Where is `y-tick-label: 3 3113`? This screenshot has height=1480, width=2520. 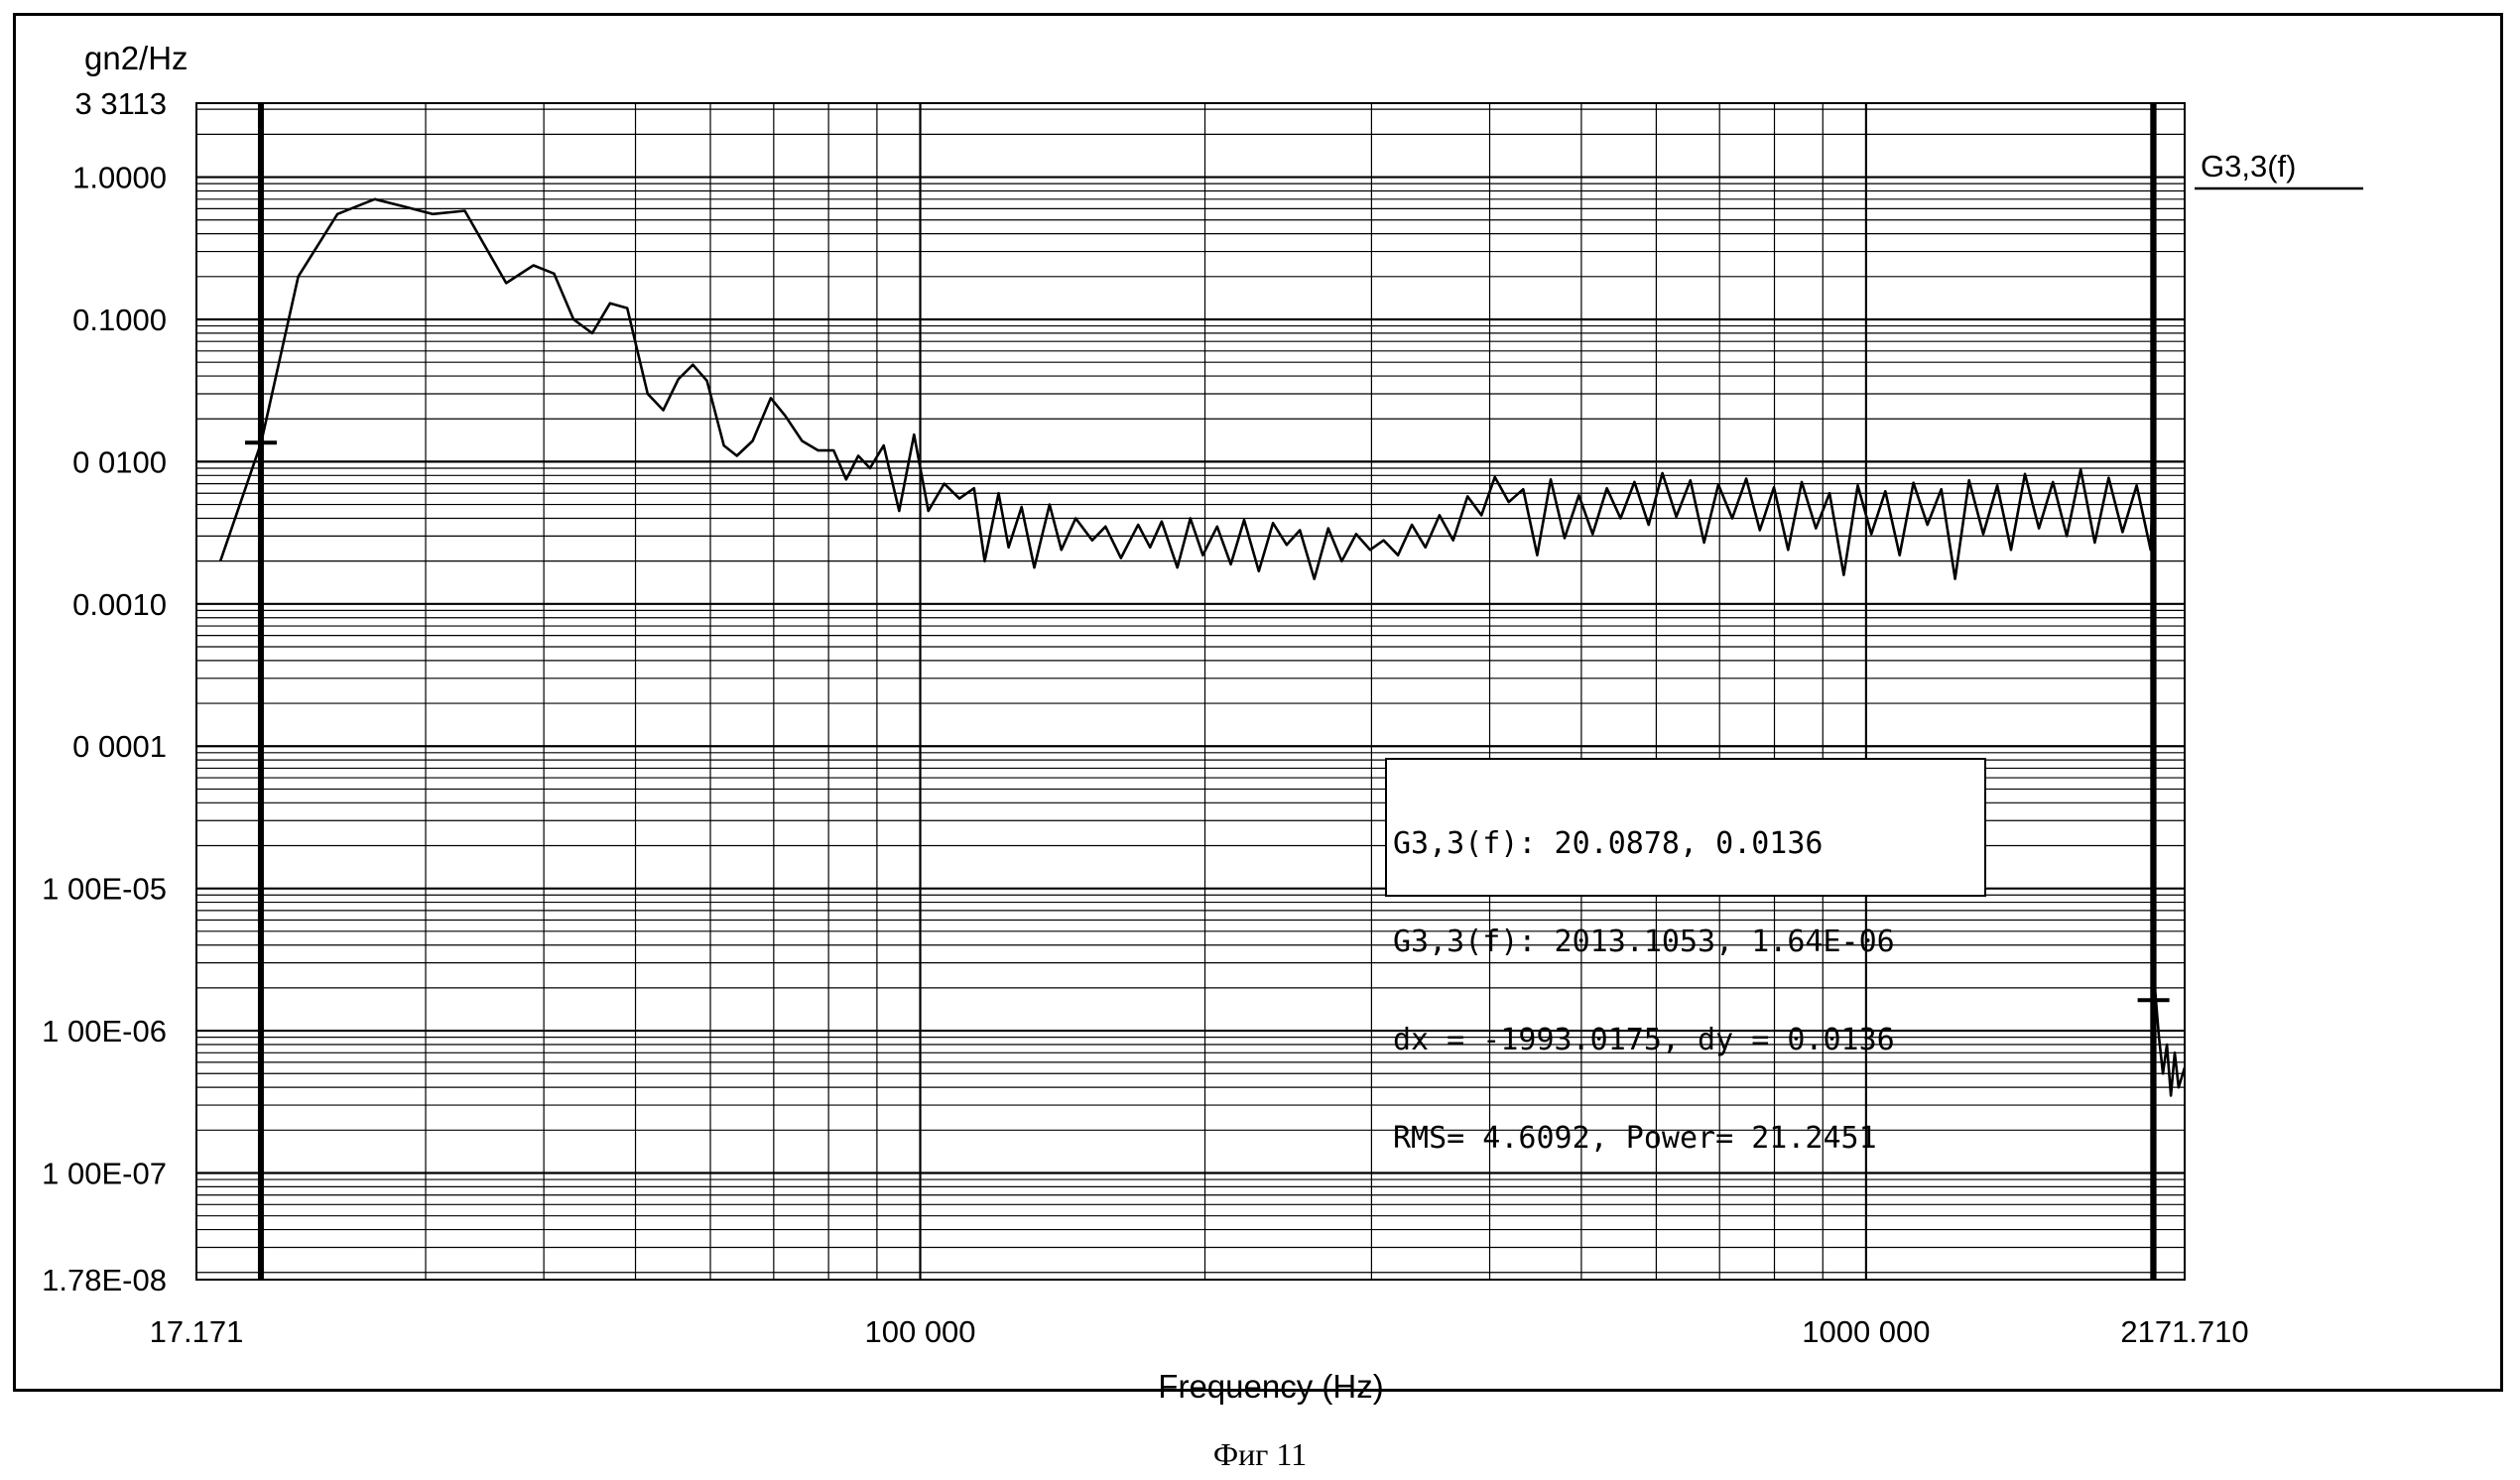 y-tick-label: 3 3113 is located at coordinates (120, 103).